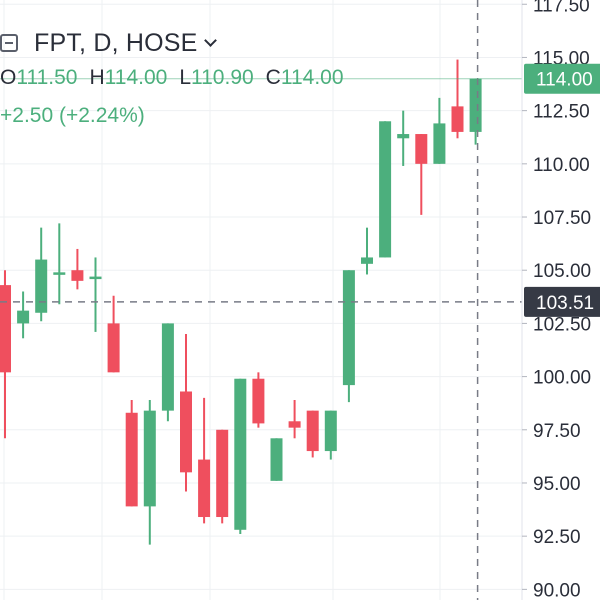 Image resolution: width=600 pixels, height=600 pixels. Describe the element at coordinates (562, 218) in the screenshot. I see `y-tick-label: 107.50` at that location.